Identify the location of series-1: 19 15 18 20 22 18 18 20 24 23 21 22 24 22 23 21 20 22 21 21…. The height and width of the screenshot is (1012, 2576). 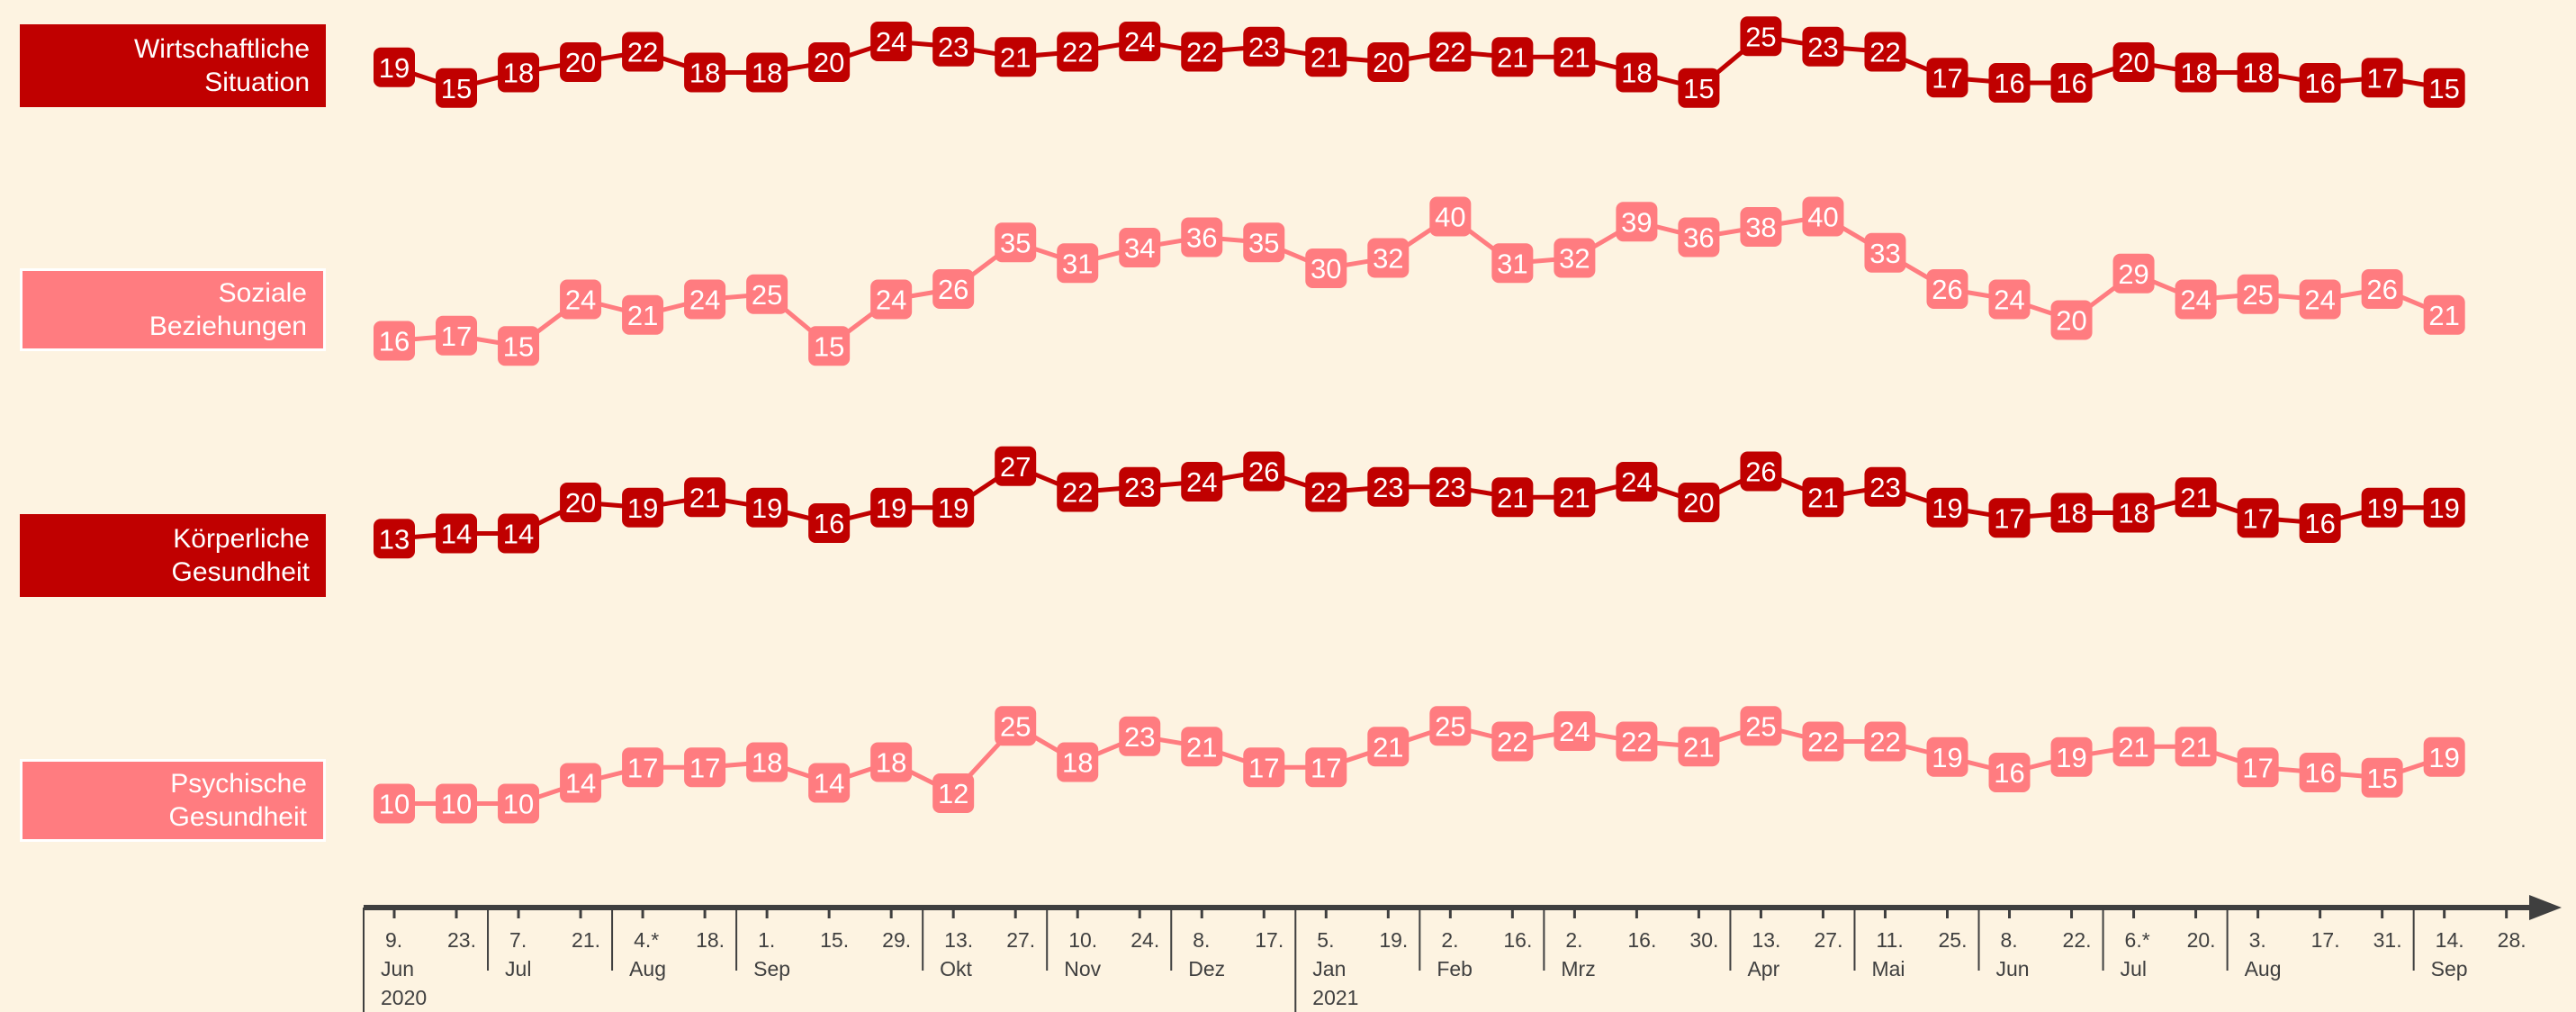
(1419, 62).